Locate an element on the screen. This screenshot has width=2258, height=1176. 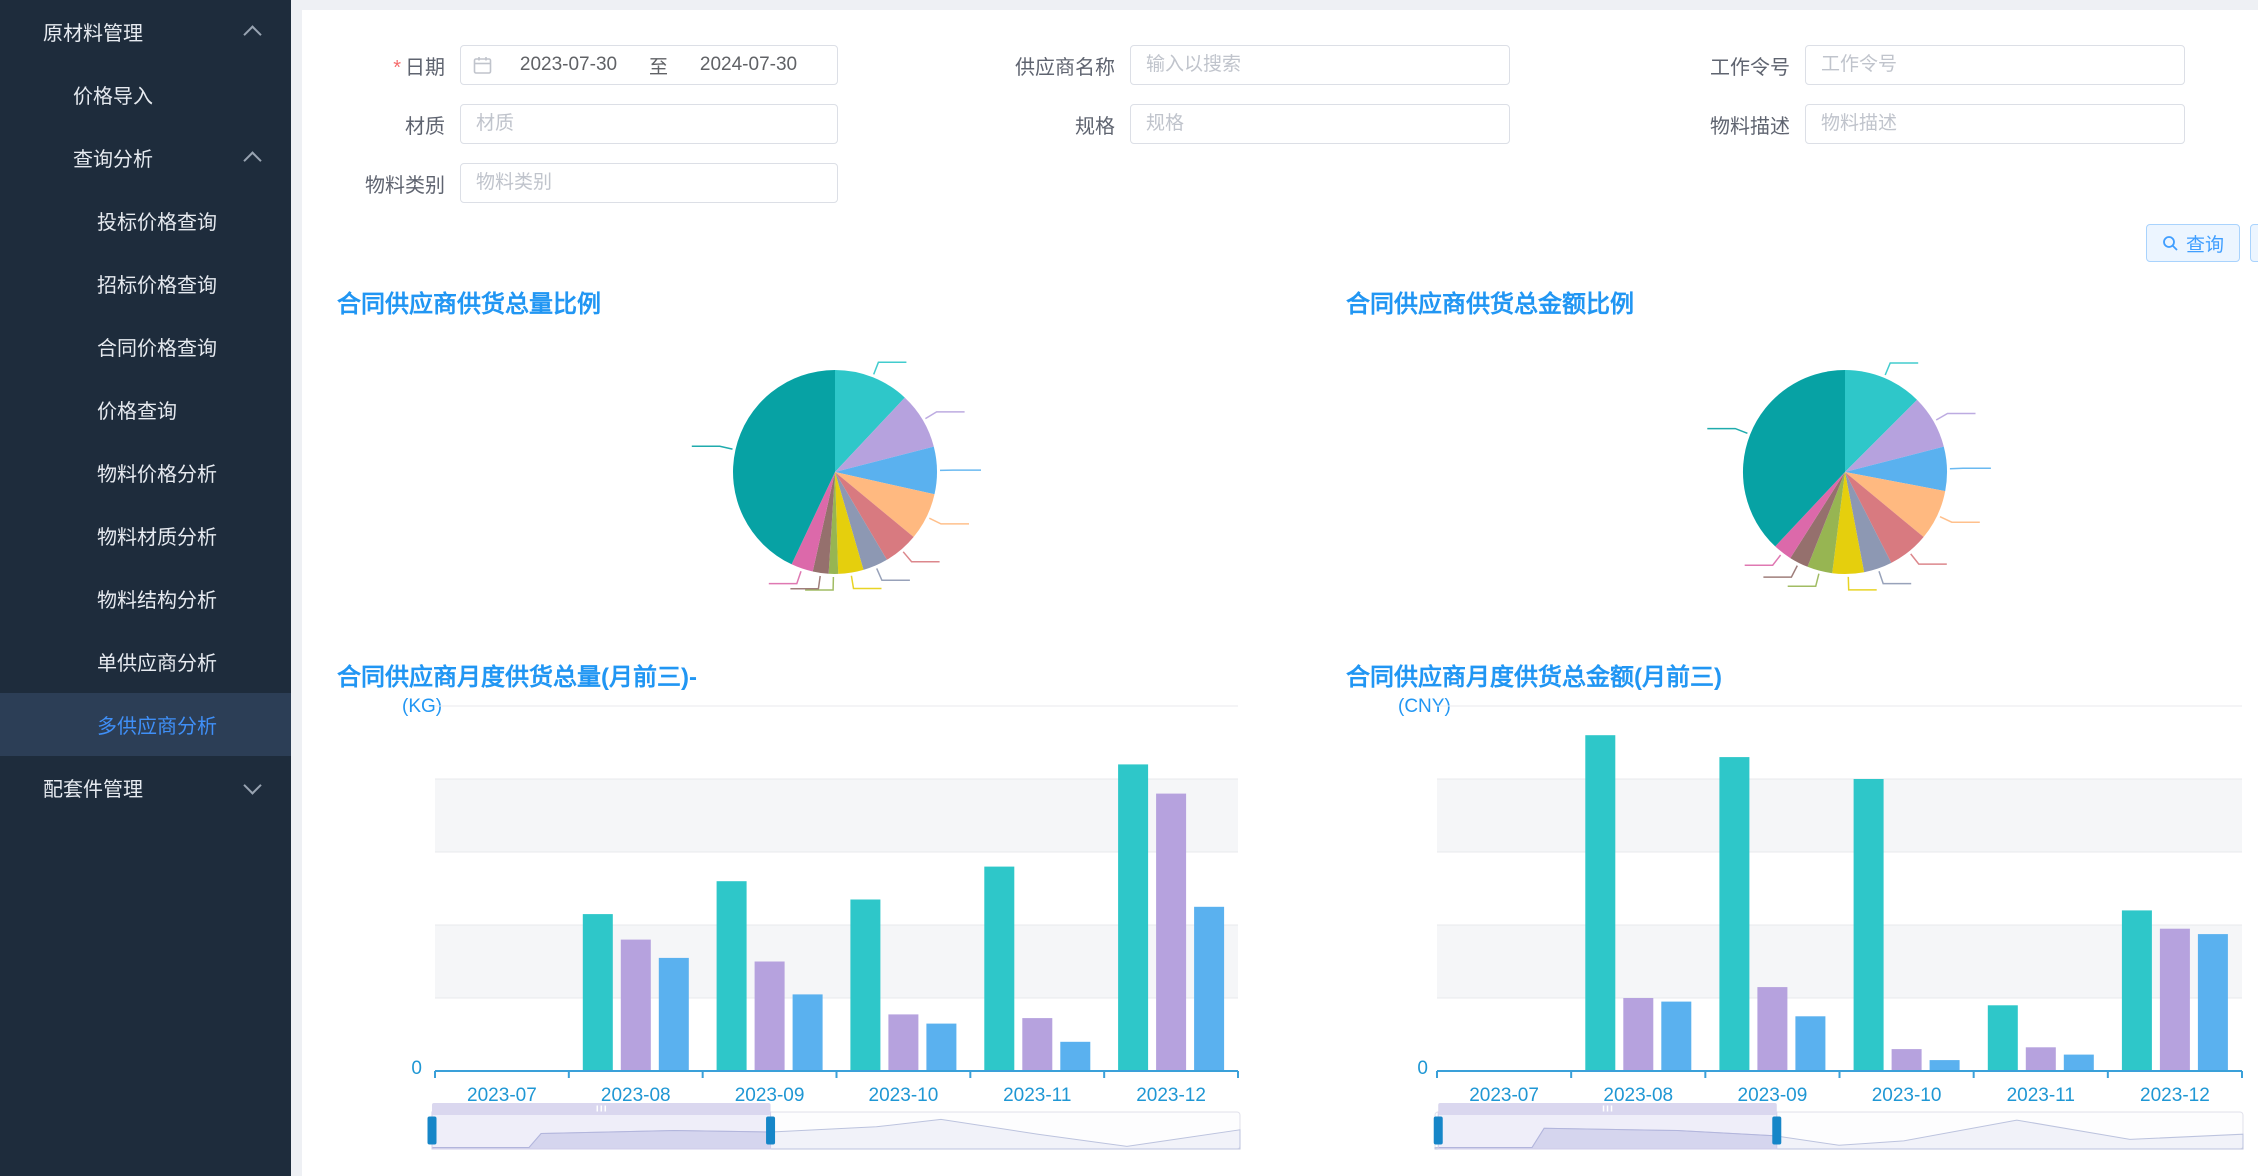
sidebar-item-物料价格分析: 物料价格分析 is located at coordinates (145, 472).